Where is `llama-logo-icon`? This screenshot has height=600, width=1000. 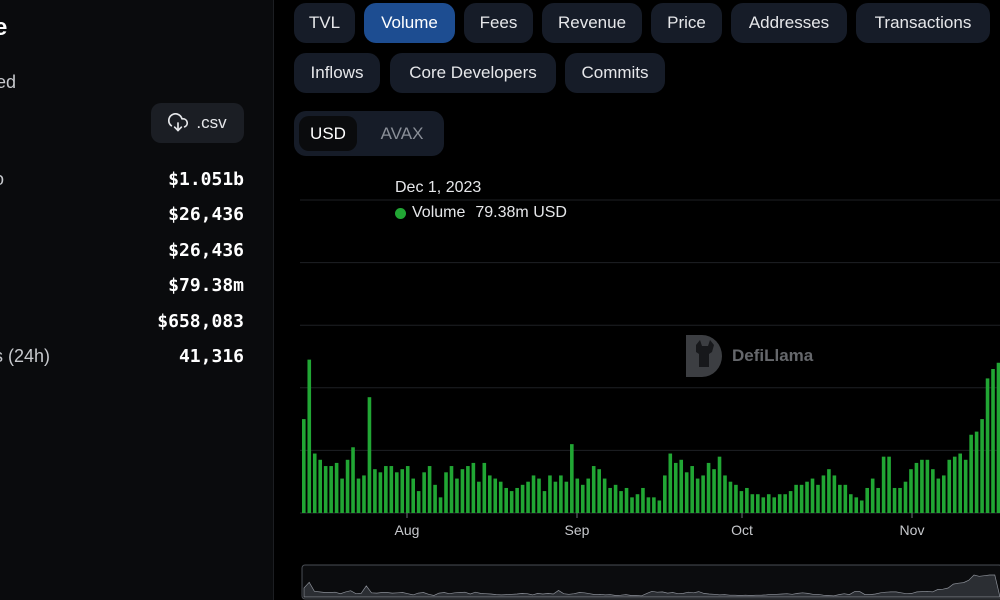
llama-logo-icon is located at coordinates (704, 356).